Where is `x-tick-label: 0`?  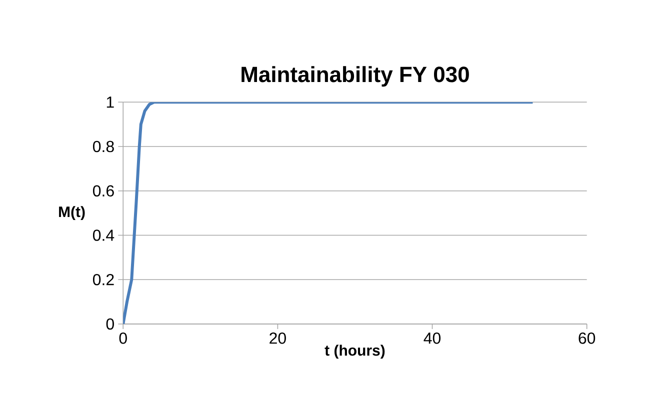
x-tick-label: 0 is located at coordinates (123, 338).